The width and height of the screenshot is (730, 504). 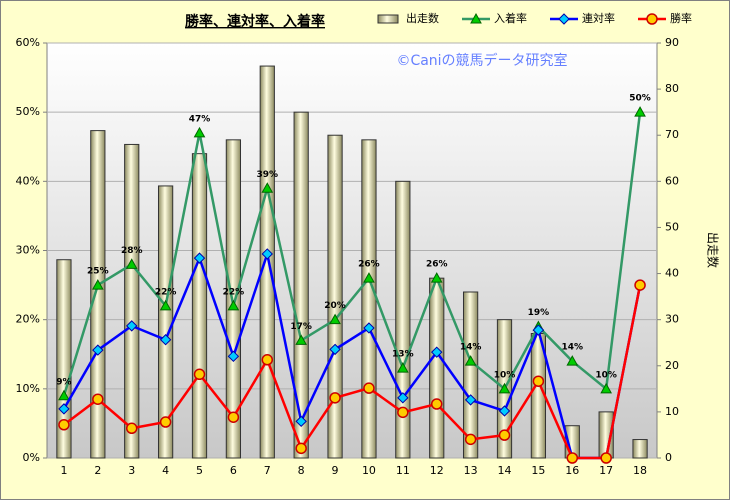 What do you see at coordinates (28, 42) in the screenshot?
I see `y-tick-label: 60%` at bounding box center [28, 42].